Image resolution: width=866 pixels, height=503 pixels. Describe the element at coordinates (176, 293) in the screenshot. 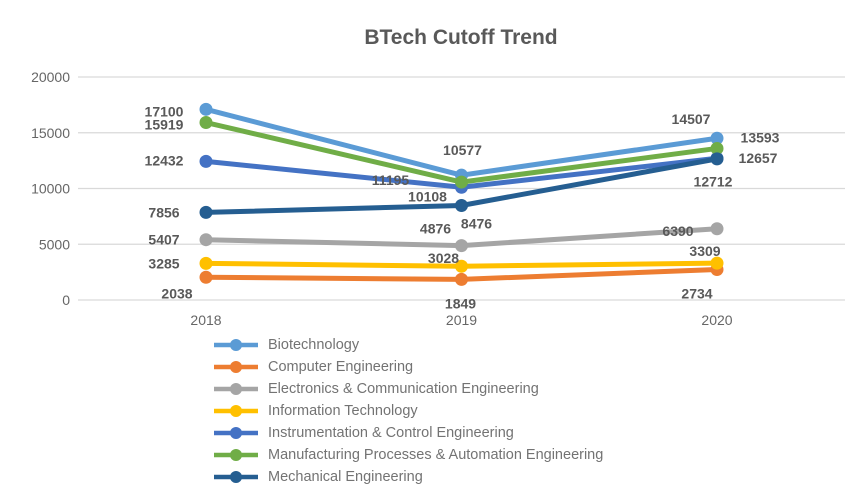

I see `data-label: 2038` at that location.